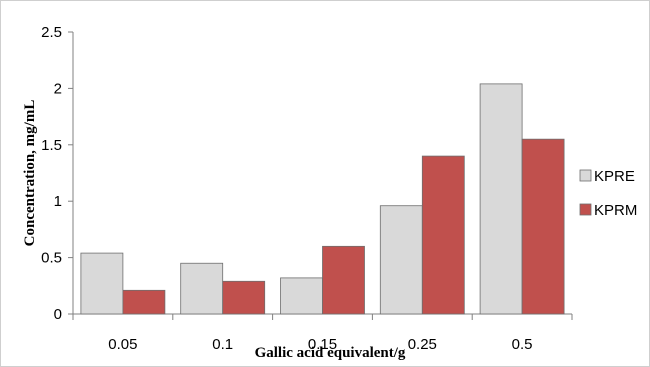 The image size is (650, 367). What do you see at coordinates (51, 145) in the screenshot?
I see `y-tick-label: 1.5` at bounding box center [51, 145].